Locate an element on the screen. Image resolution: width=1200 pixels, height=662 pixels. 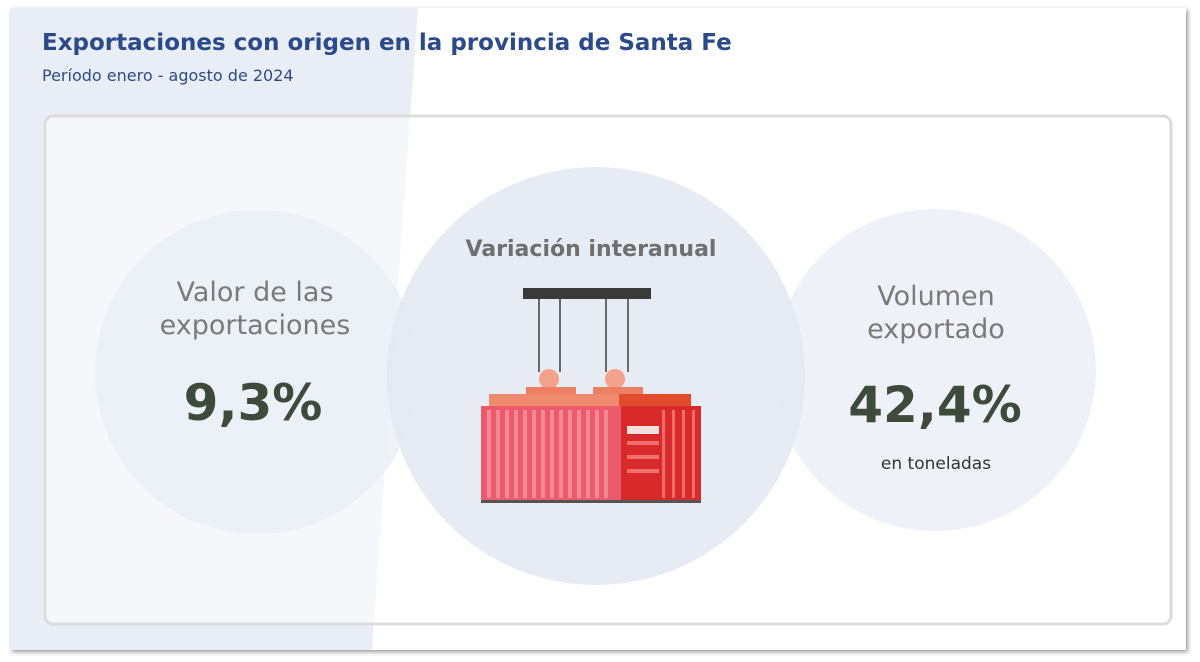
card-label: exportado is located at coordinates (936, 329).